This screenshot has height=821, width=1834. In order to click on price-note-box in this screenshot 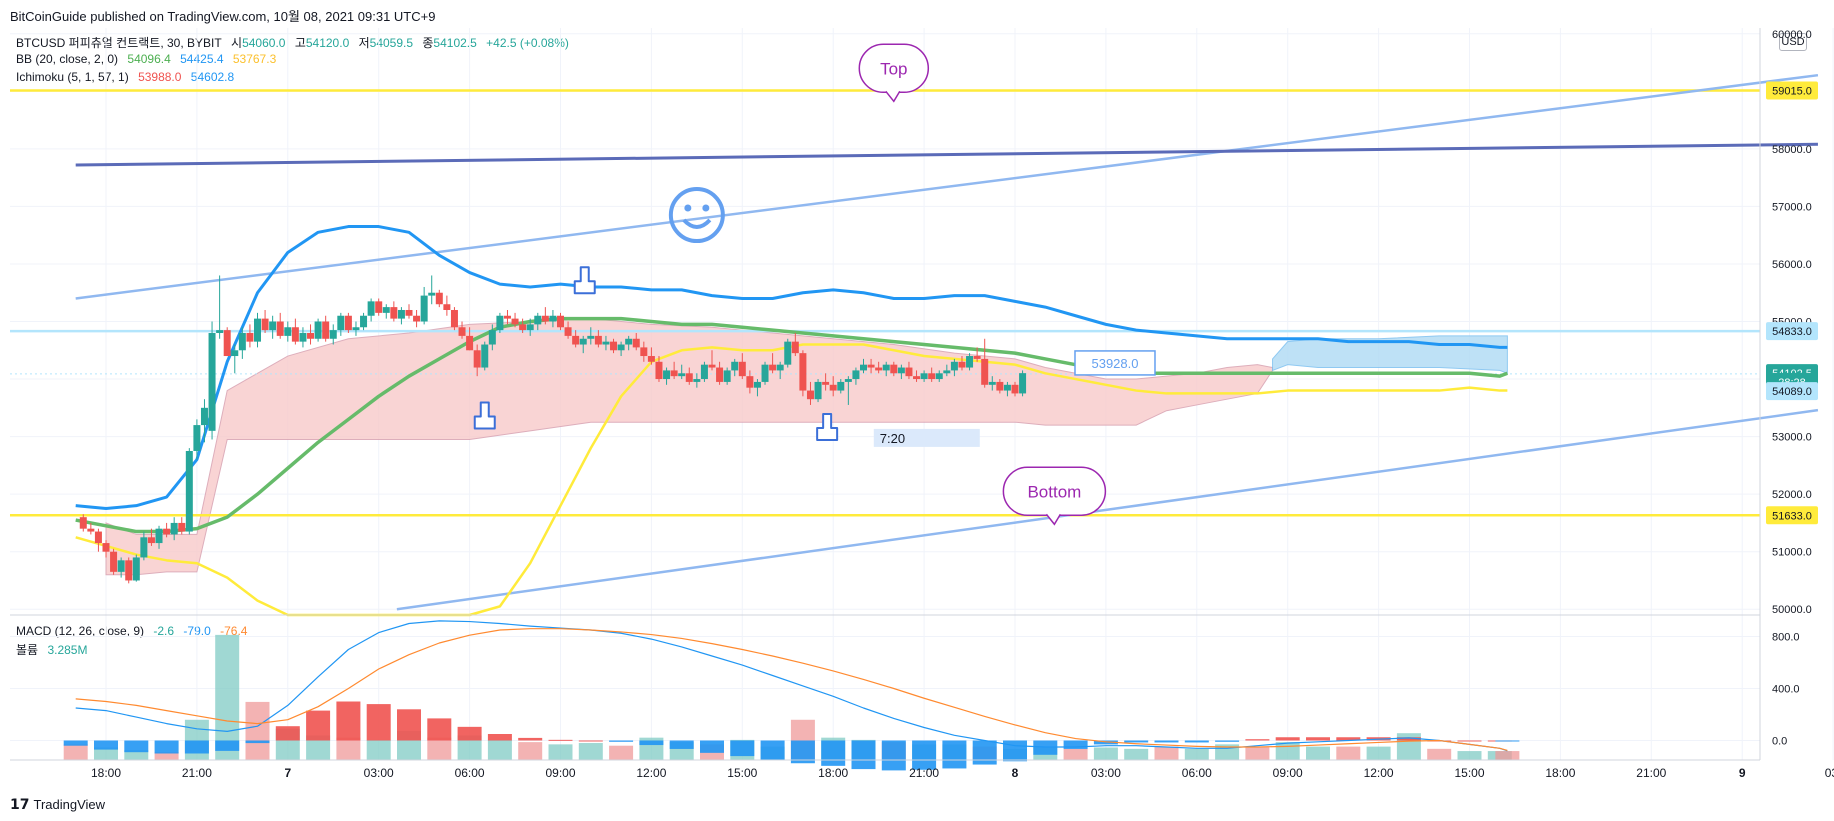, I will do `click(1115, 363)`.